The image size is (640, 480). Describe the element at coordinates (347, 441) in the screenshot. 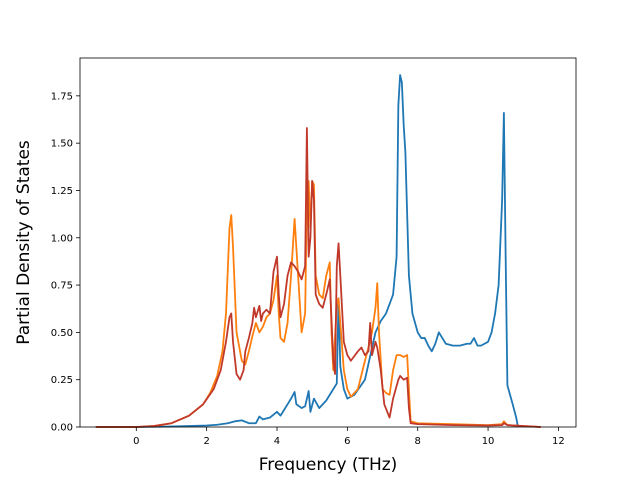

I see `x-tick-label: 6` at that location.